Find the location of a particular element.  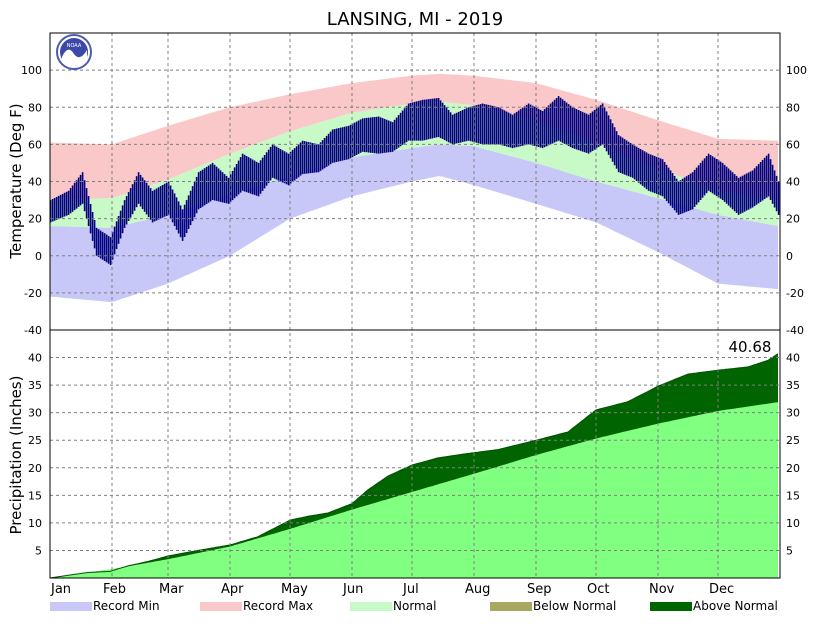

precipitation-tick-label-right: 15 is located at coordinates (793, 495).